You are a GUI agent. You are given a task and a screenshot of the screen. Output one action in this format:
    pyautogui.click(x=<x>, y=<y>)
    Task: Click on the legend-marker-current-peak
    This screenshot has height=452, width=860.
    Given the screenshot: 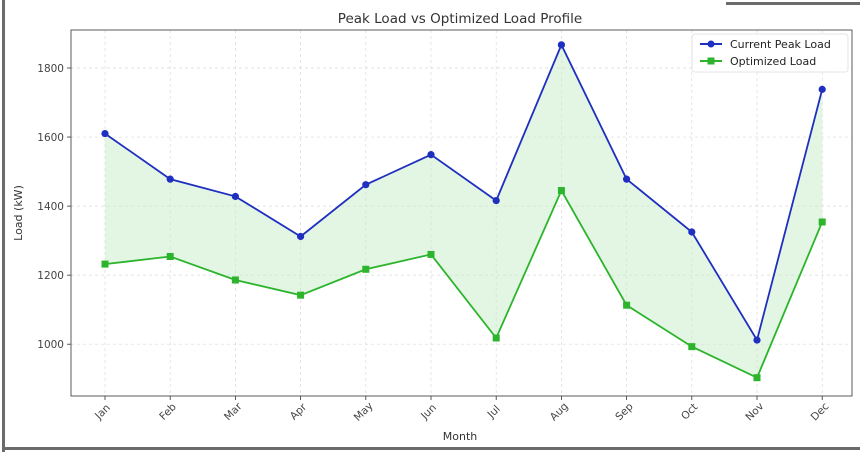 What is the action you would take?
    pyautogui.click(x=711, y=44)
    